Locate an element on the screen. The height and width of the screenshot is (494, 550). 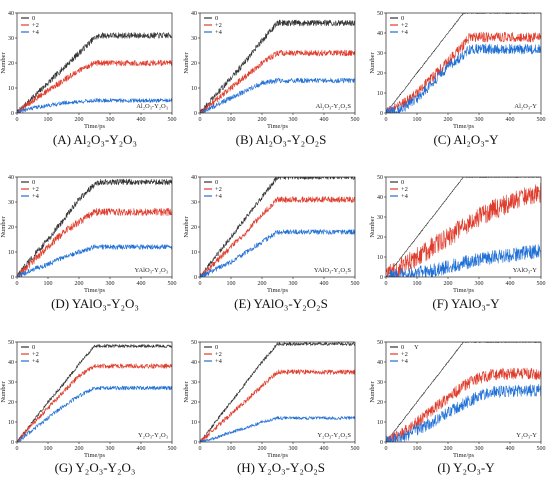
legend-label: 0 is located at coordinates (402, 18).